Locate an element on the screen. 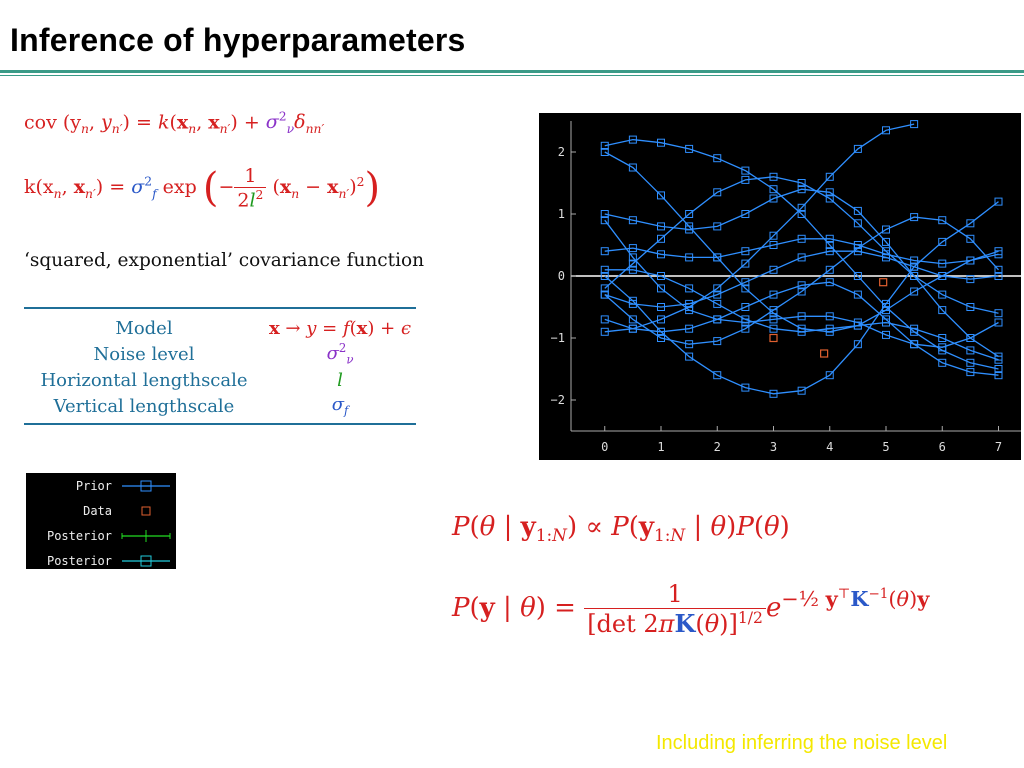 This screenshot has width=1024, height=768. x-tick-label: 0 is located at coordinates (604, 447).